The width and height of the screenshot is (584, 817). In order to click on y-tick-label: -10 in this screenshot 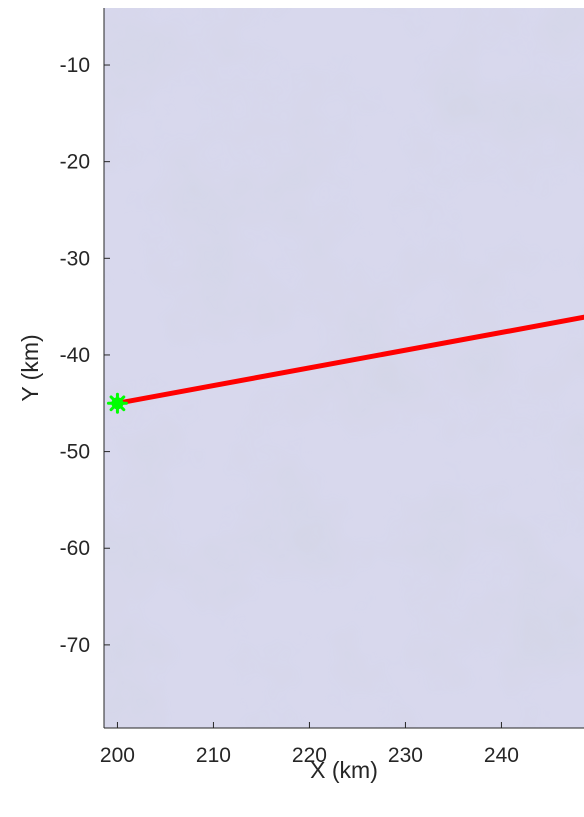, I will do `click(75, 65)`.